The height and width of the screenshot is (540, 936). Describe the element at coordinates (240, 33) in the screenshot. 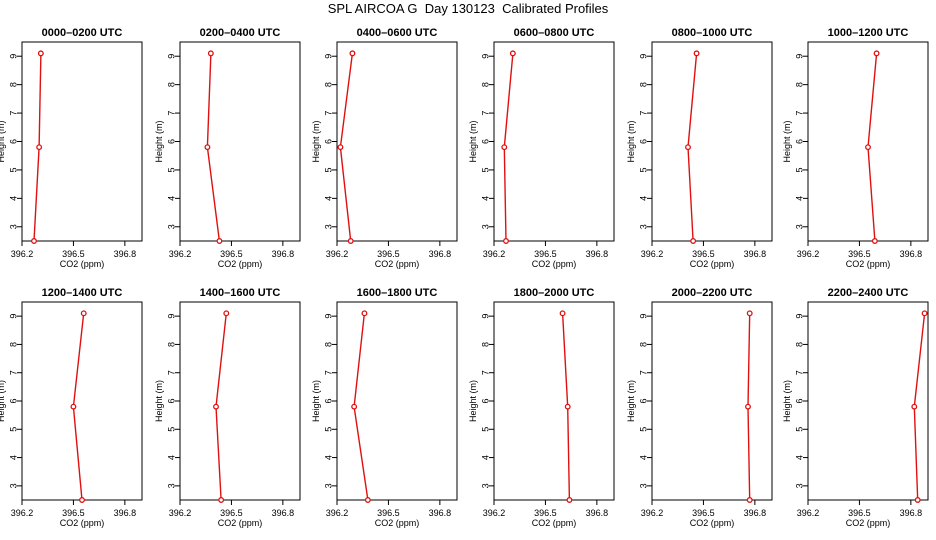

I see `panel-title: 0200–0400 UTC` at that location.